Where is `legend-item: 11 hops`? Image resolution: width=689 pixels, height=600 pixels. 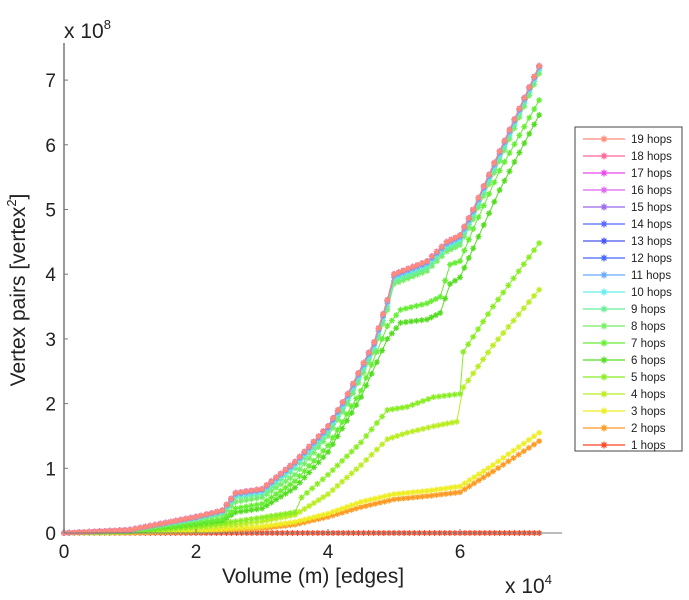
legend-item: 11 hops is located at coordinates (627, 276).